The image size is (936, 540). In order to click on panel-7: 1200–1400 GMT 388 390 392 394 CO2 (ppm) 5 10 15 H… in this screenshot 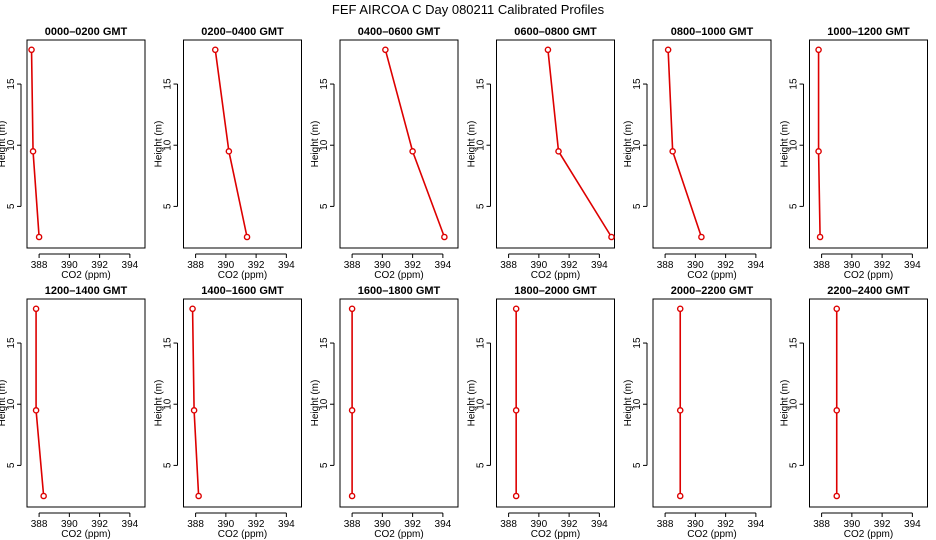, I will do `click(73, 412)`.